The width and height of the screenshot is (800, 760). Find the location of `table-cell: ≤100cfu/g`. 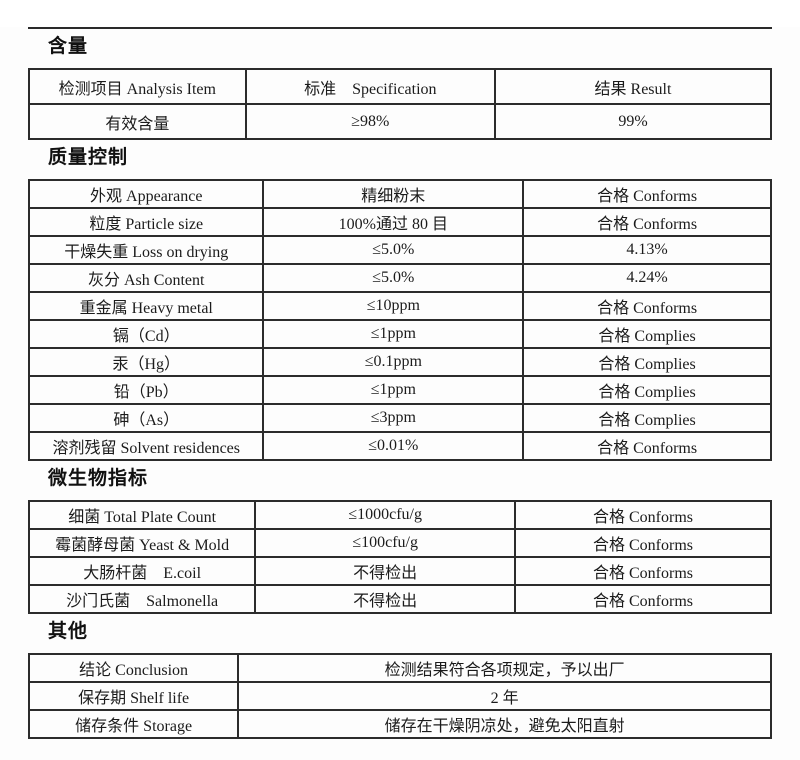

table-cell: ≤100cfu/g is located at coordinates (385, 543).